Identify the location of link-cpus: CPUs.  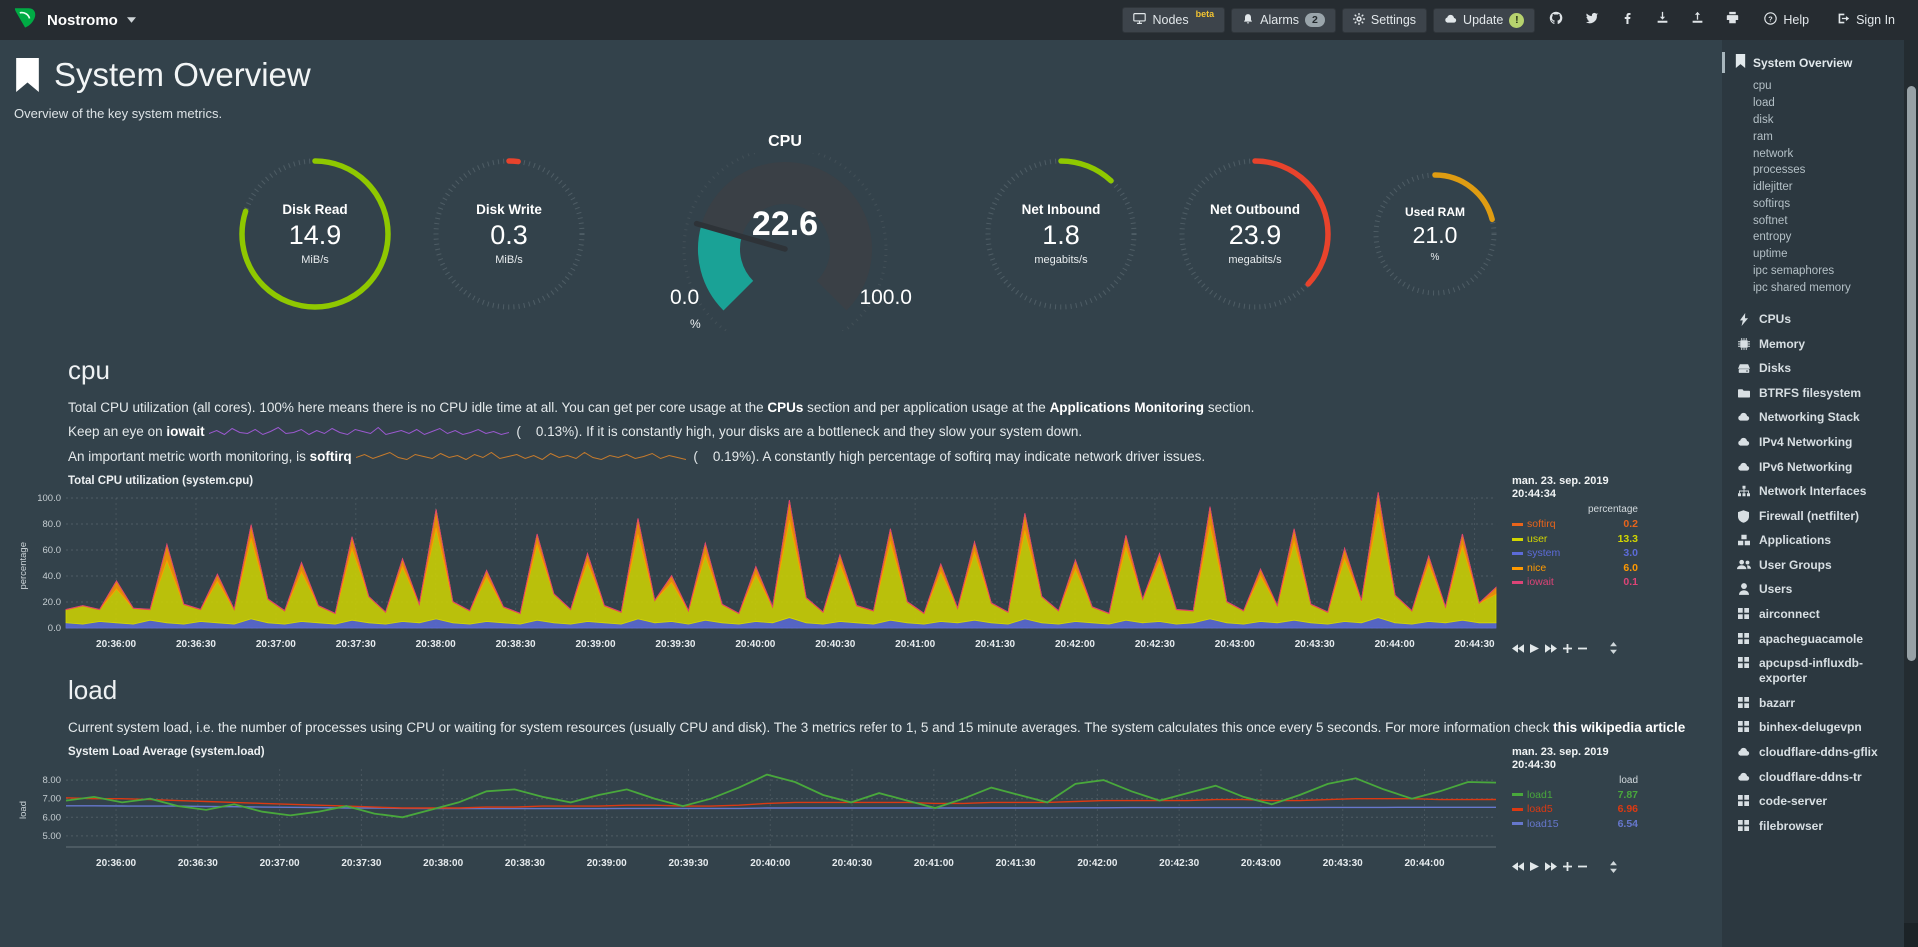
(785, 407).